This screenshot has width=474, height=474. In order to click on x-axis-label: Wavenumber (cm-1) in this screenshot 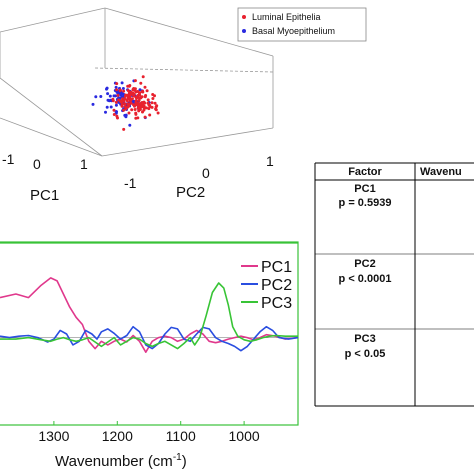, I will do `click(121, 461)`.